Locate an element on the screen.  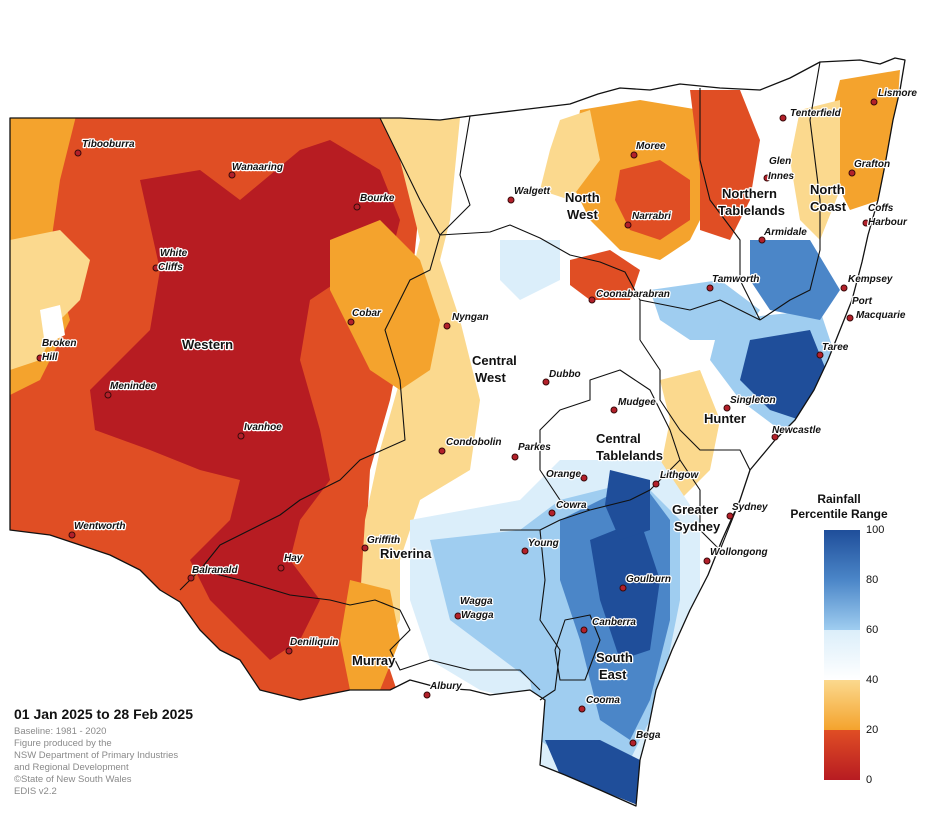
north-coast-boundary is located at coordinates (790, 191).